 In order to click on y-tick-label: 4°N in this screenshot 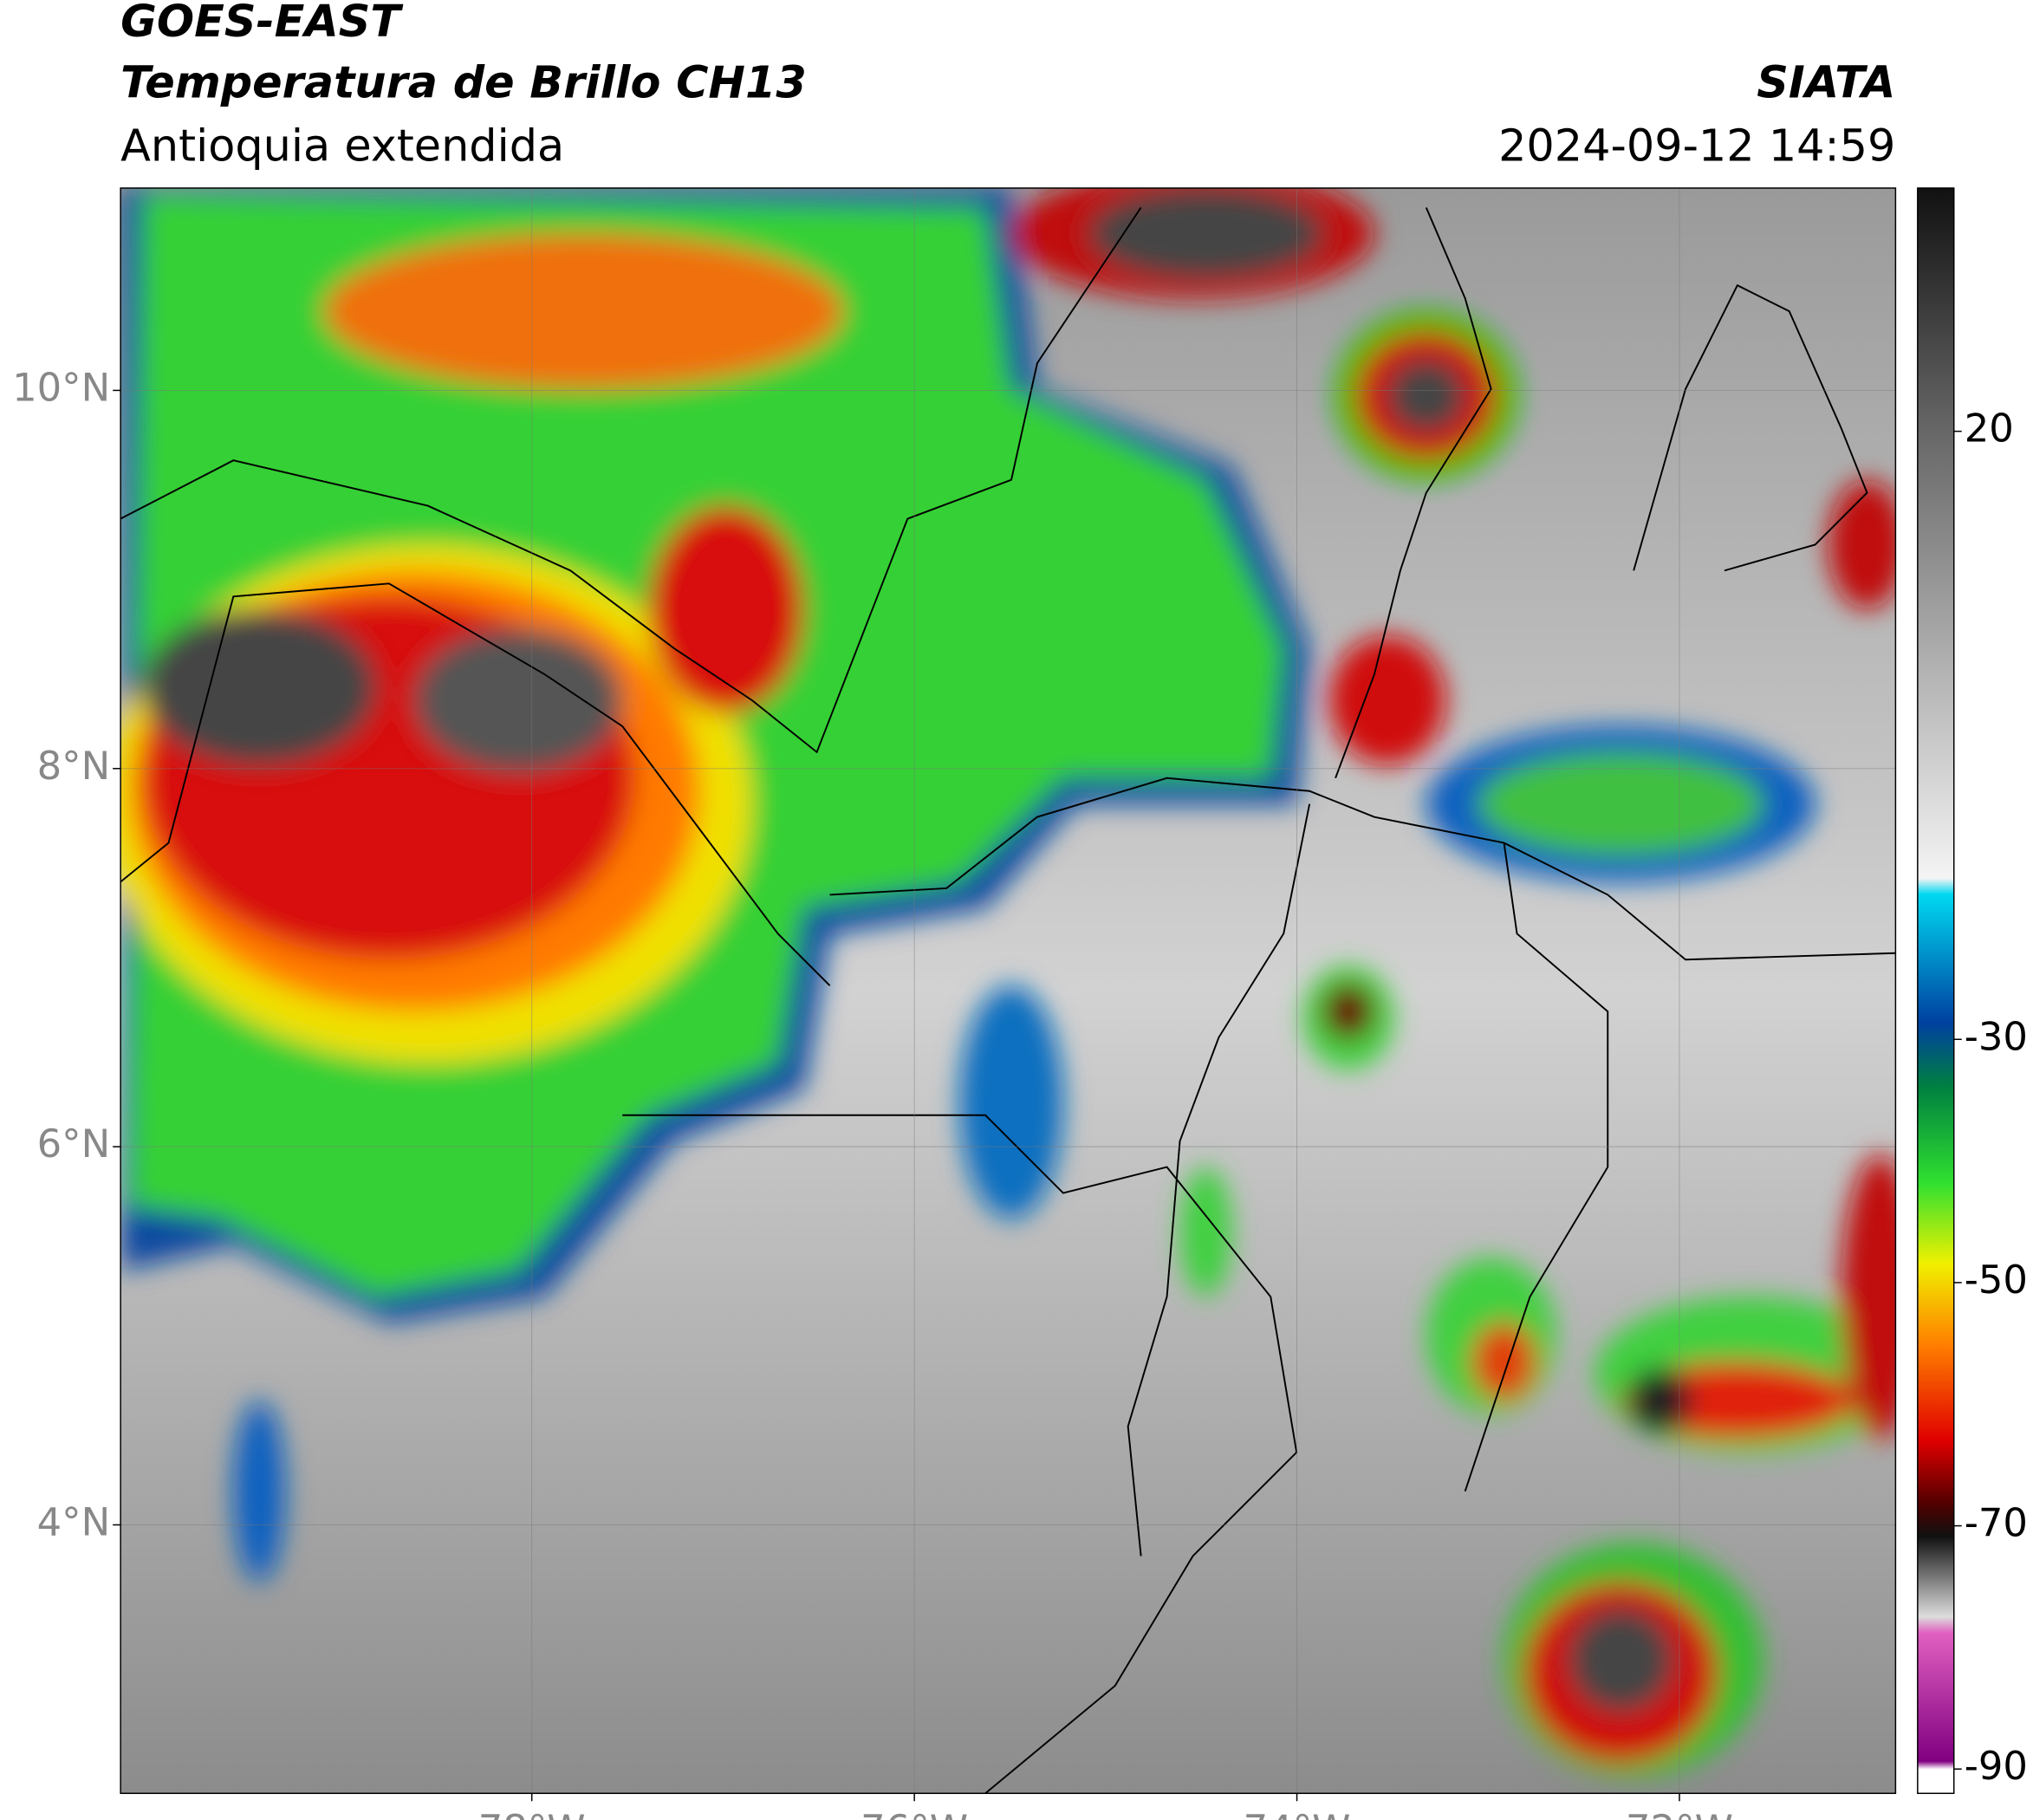, I will do `click(74, 1521)`.